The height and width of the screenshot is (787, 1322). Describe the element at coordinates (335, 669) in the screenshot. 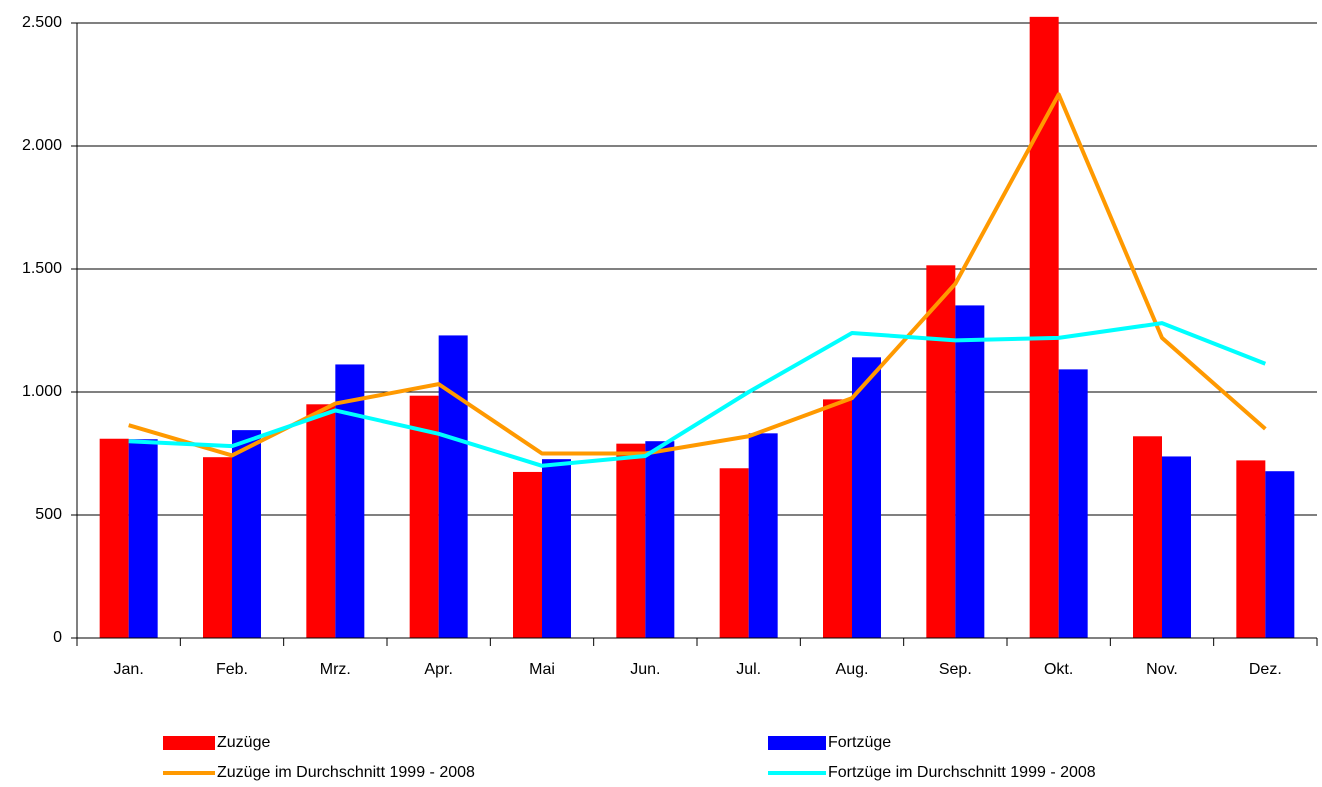

I see `x-tick-label: Mrz.` at that location.